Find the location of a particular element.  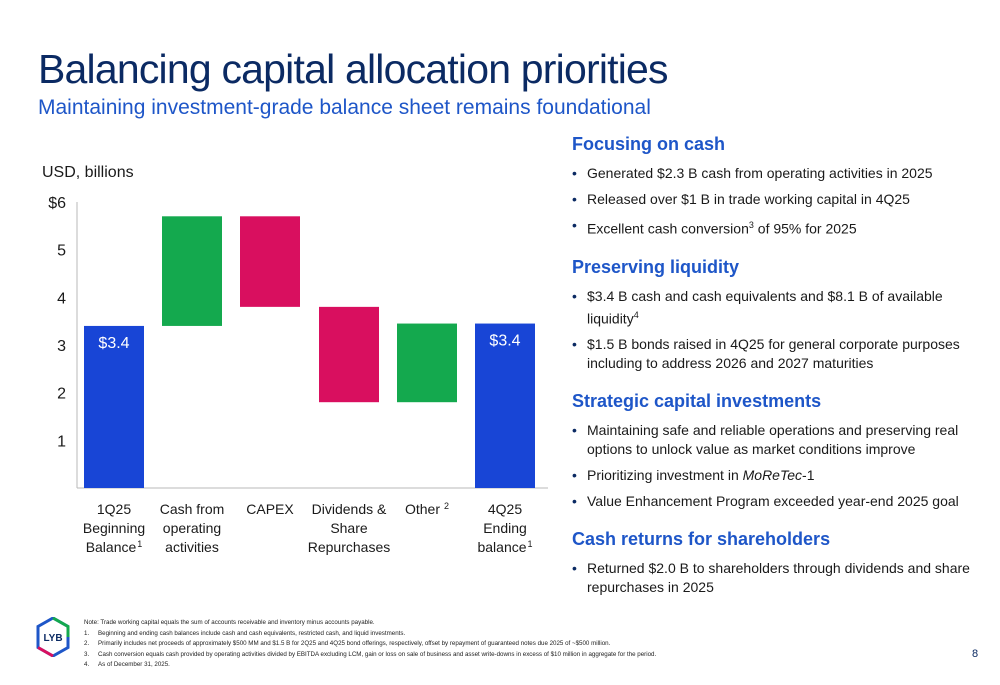

lyb-logo-icon: LYB is located at coordinates (53, 637).